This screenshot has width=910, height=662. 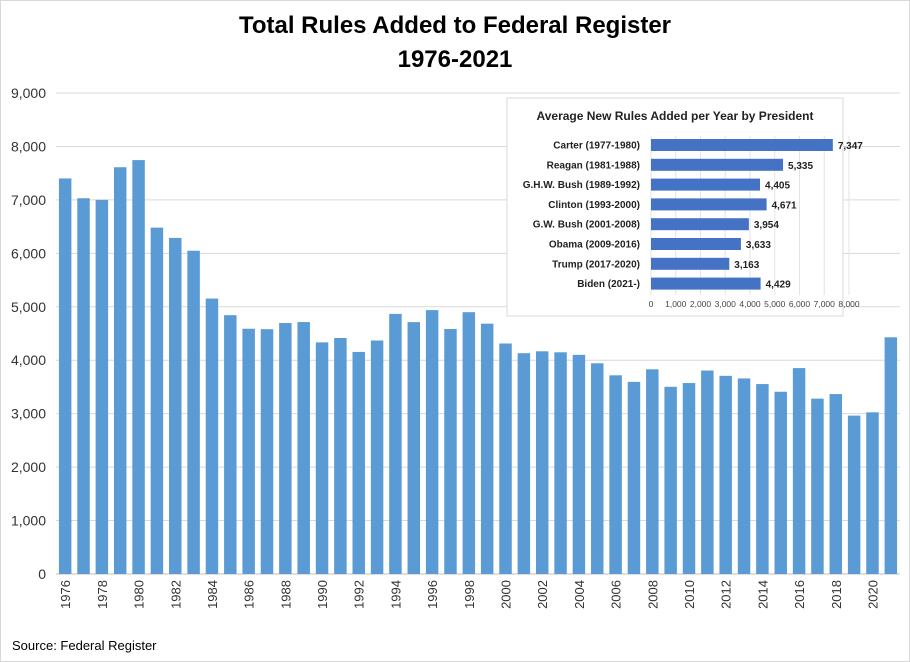 What do you see at coordinates (340, 455) in the screenshot?
I see `bar-1991` at bounding box center [340, 455].